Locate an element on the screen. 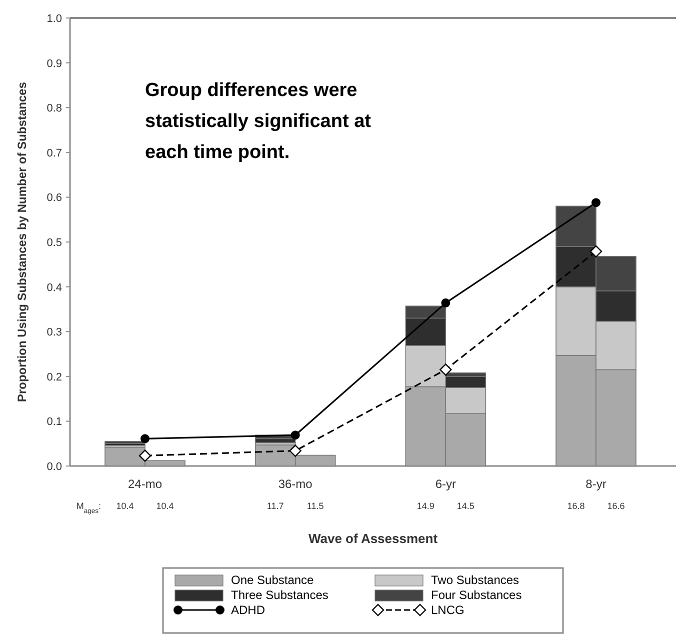 This screenshot has height=643, width=686. y-tick-label: 0.3 is located at coordinates (54, 332).